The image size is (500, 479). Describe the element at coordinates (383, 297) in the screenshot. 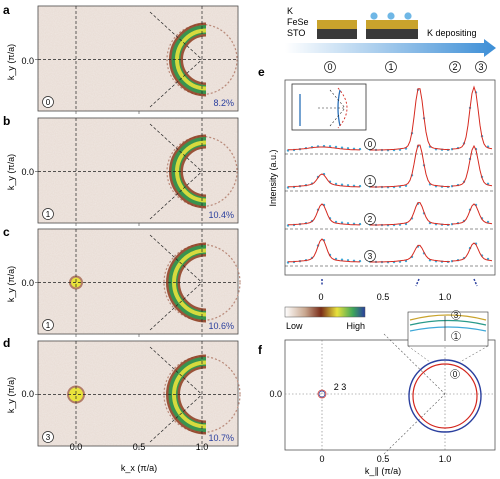

I see `edc-xtick-1: 0.5` at that location.